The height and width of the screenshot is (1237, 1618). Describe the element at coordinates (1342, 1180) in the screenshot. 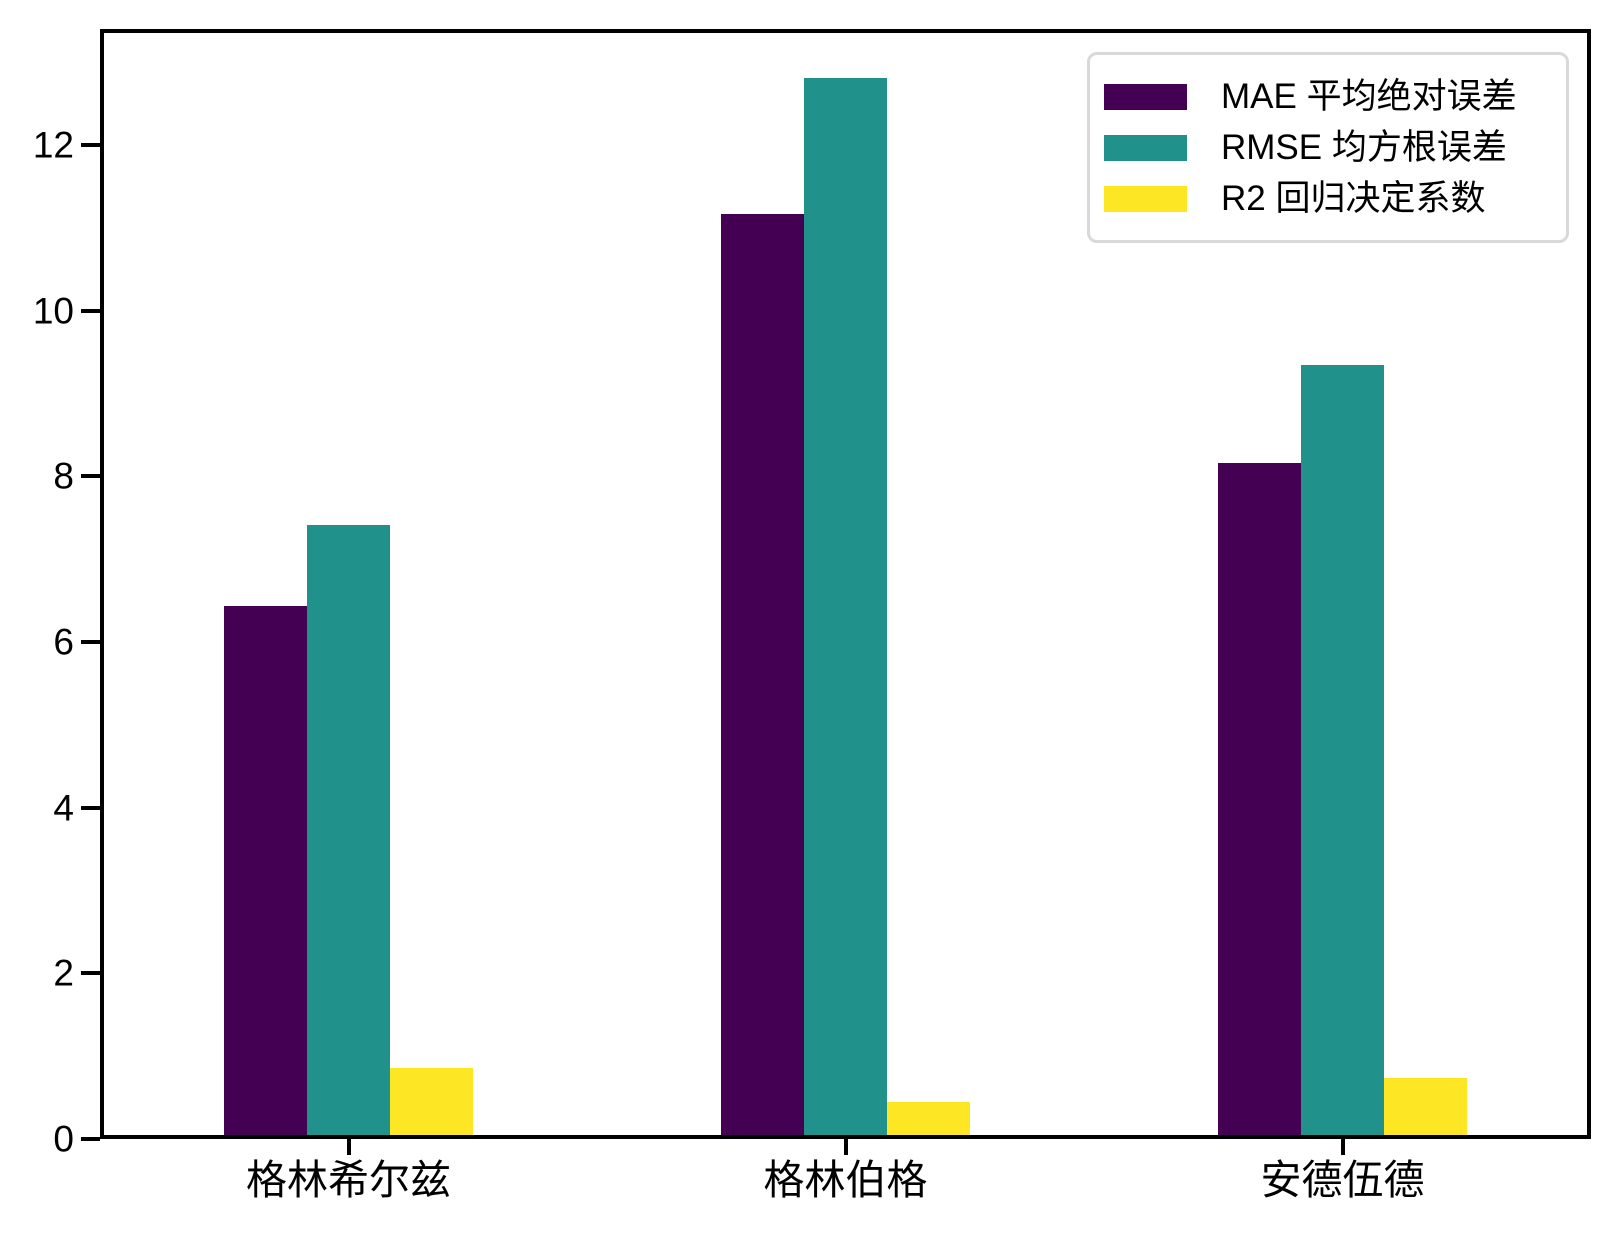

I see `x-tick-label: 安德伍德` at that location.